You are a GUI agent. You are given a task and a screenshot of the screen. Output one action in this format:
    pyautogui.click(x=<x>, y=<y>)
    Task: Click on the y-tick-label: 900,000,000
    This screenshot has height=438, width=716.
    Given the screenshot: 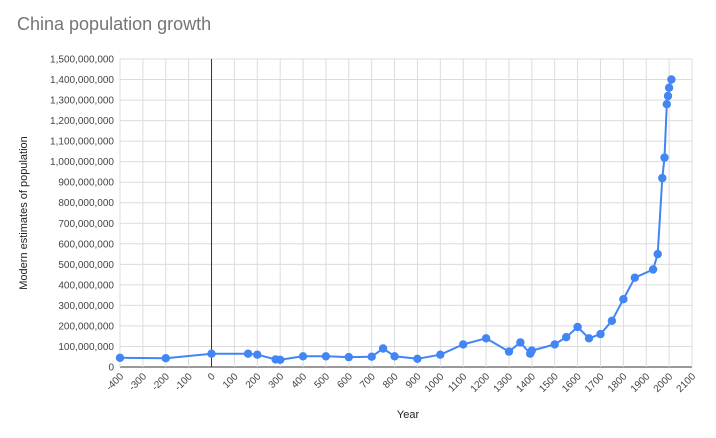 What is the action you would take?
    pyautogui.click(x=86, y=183)
    